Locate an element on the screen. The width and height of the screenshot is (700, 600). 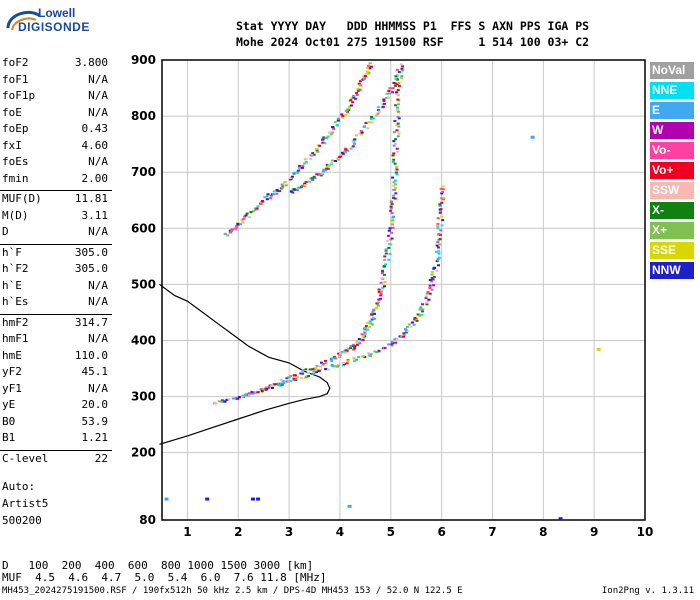
param-value: 305.0 is located at coordinates (91, 252).